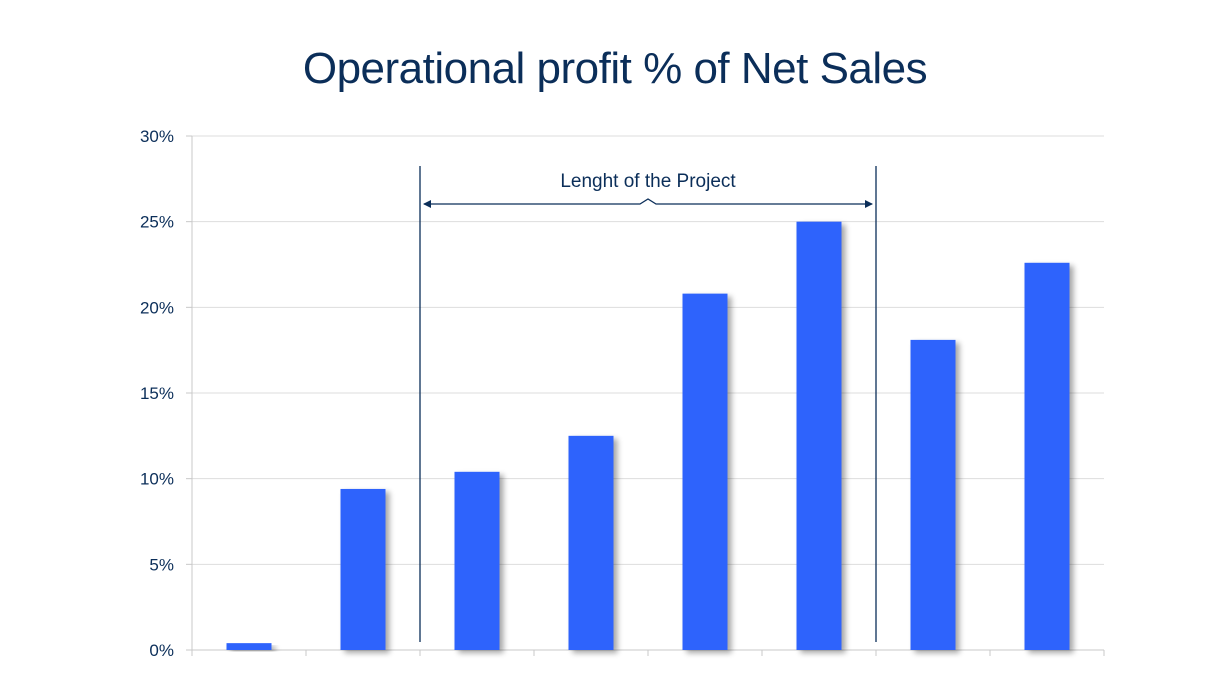 The width and height of the screenshot is (1230, 691). I want to click on y-tick-label: 30%, so click(157, 136).